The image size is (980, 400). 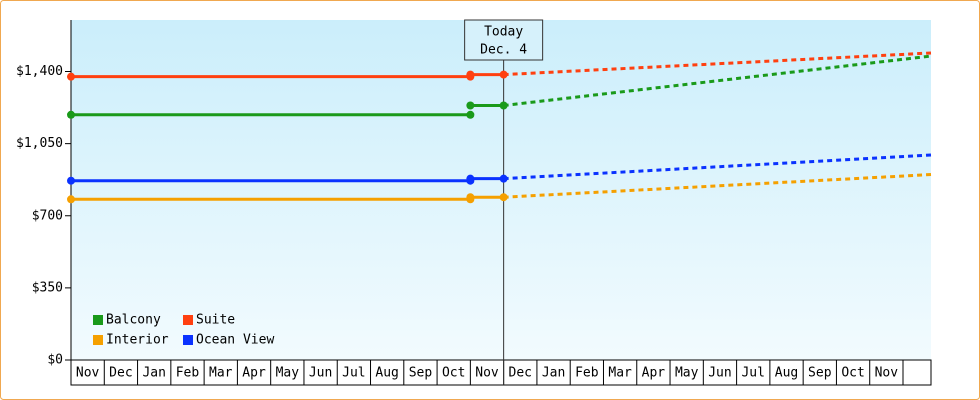 I want to click on today-title: Today, so click(x=503, y=32).